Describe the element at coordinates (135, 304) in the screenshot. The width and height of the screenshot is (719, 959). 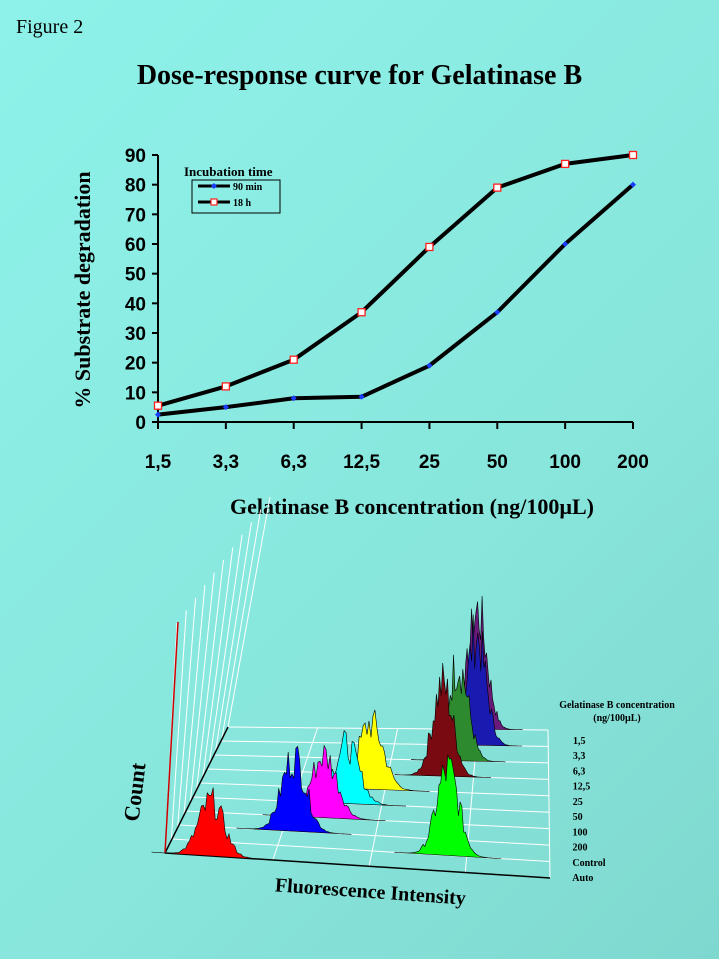
I see `y-tick-label: 40` at that location.